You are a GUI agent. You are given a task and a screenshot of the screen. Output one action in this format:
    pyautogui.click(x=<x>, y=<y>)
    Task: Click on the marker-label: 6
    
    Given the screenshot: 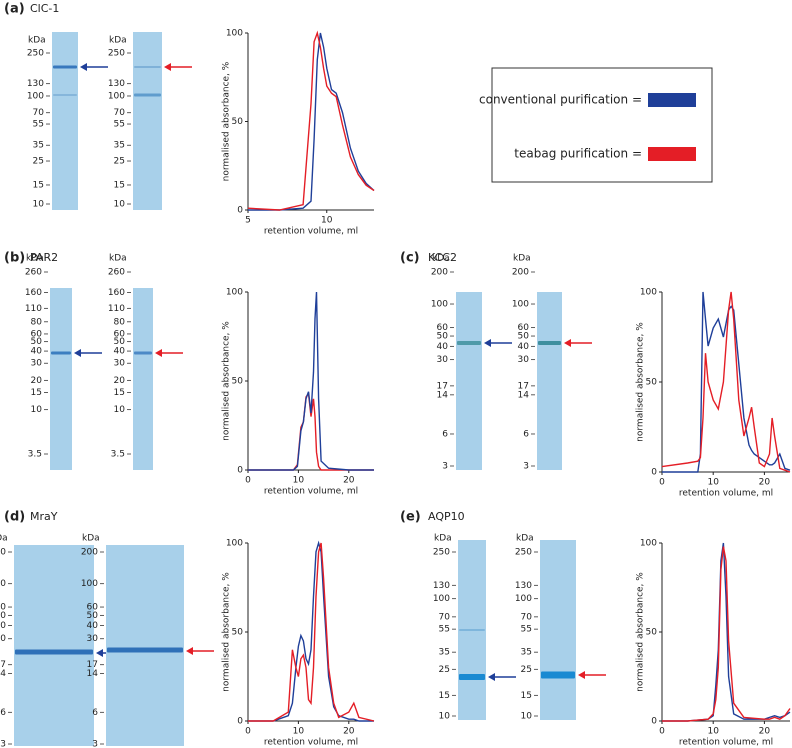 What is the action you would take?
    pyautogui.click(x=445, y=434)
    